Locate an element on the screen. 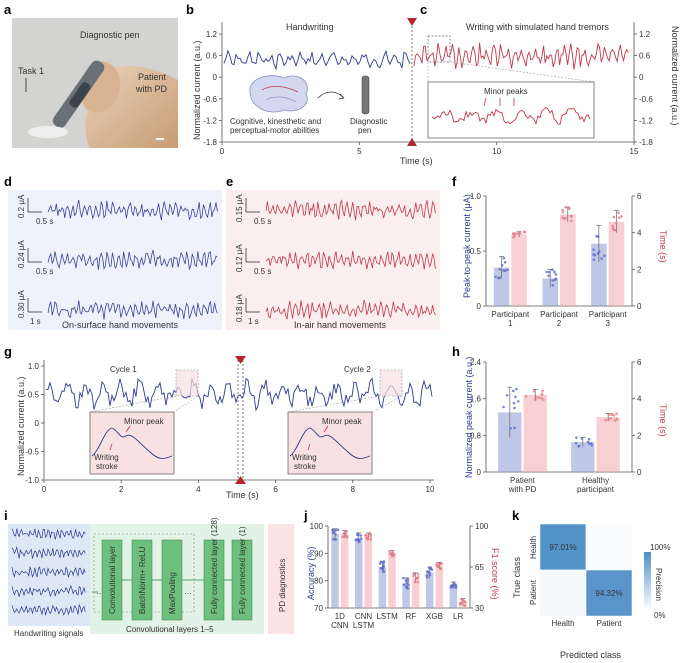 The width and height of the screenshot is (680, 663). panel-label-e: e is located at coordinates (229, 181).